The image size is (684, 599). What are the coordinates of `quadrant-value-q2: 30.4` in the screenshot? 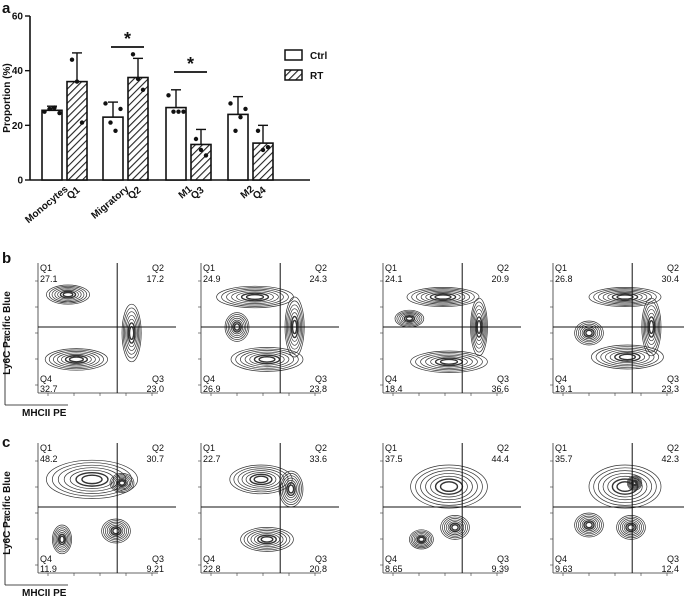 It's located at (670, 279).